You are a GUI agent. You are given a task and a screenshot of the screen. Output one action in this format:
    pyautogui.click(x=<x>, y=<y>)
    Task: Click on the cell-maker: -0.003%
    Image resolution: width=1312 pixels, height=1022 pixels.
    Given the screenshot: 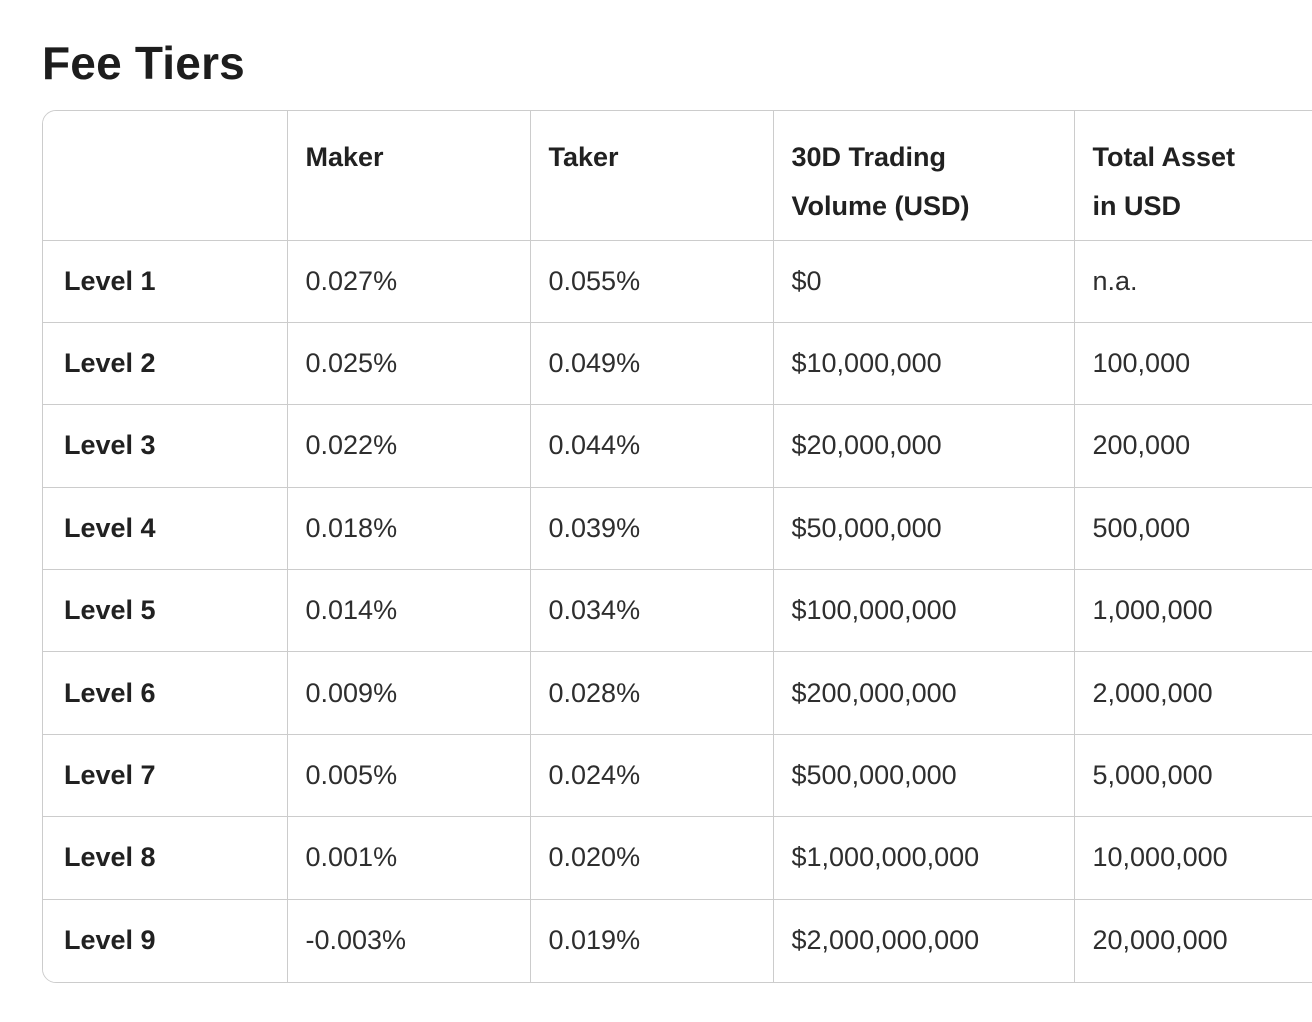 What is the action you would take?
    pyautogui.click(x=409, y=940)
    